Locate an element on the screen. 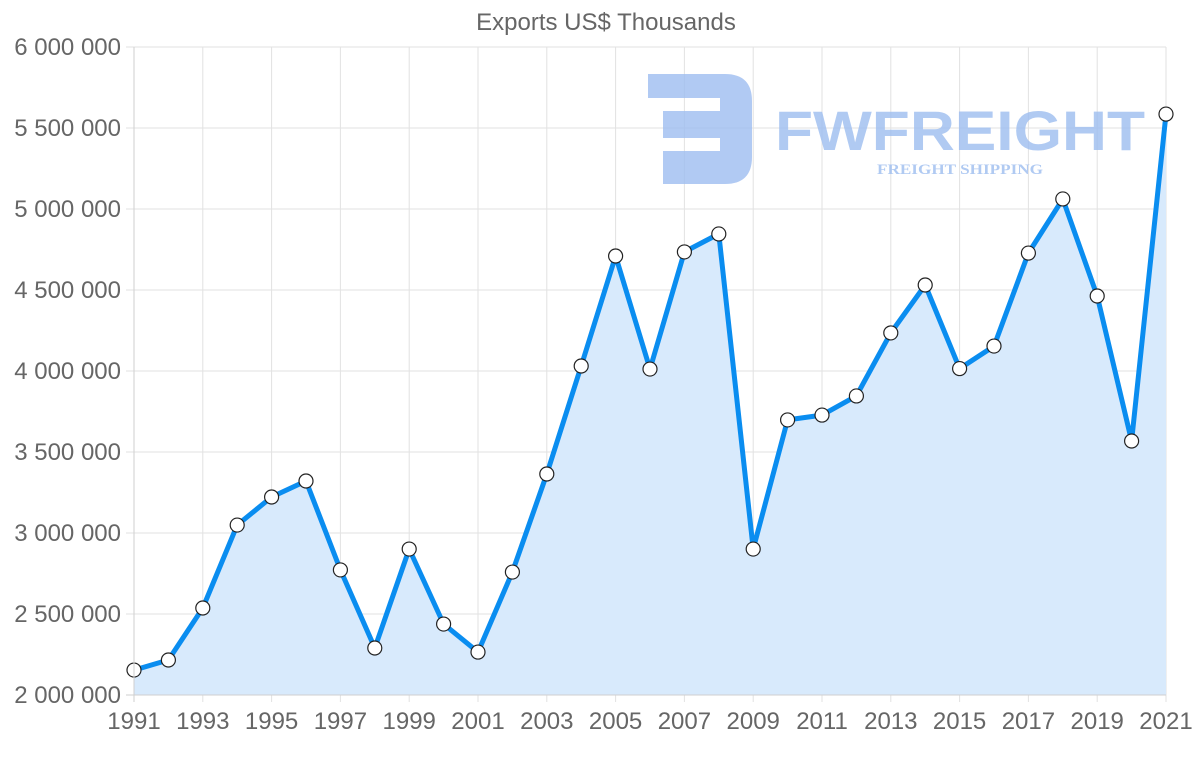  x-tick-label: 1991 is located at coordinates (133, 721).